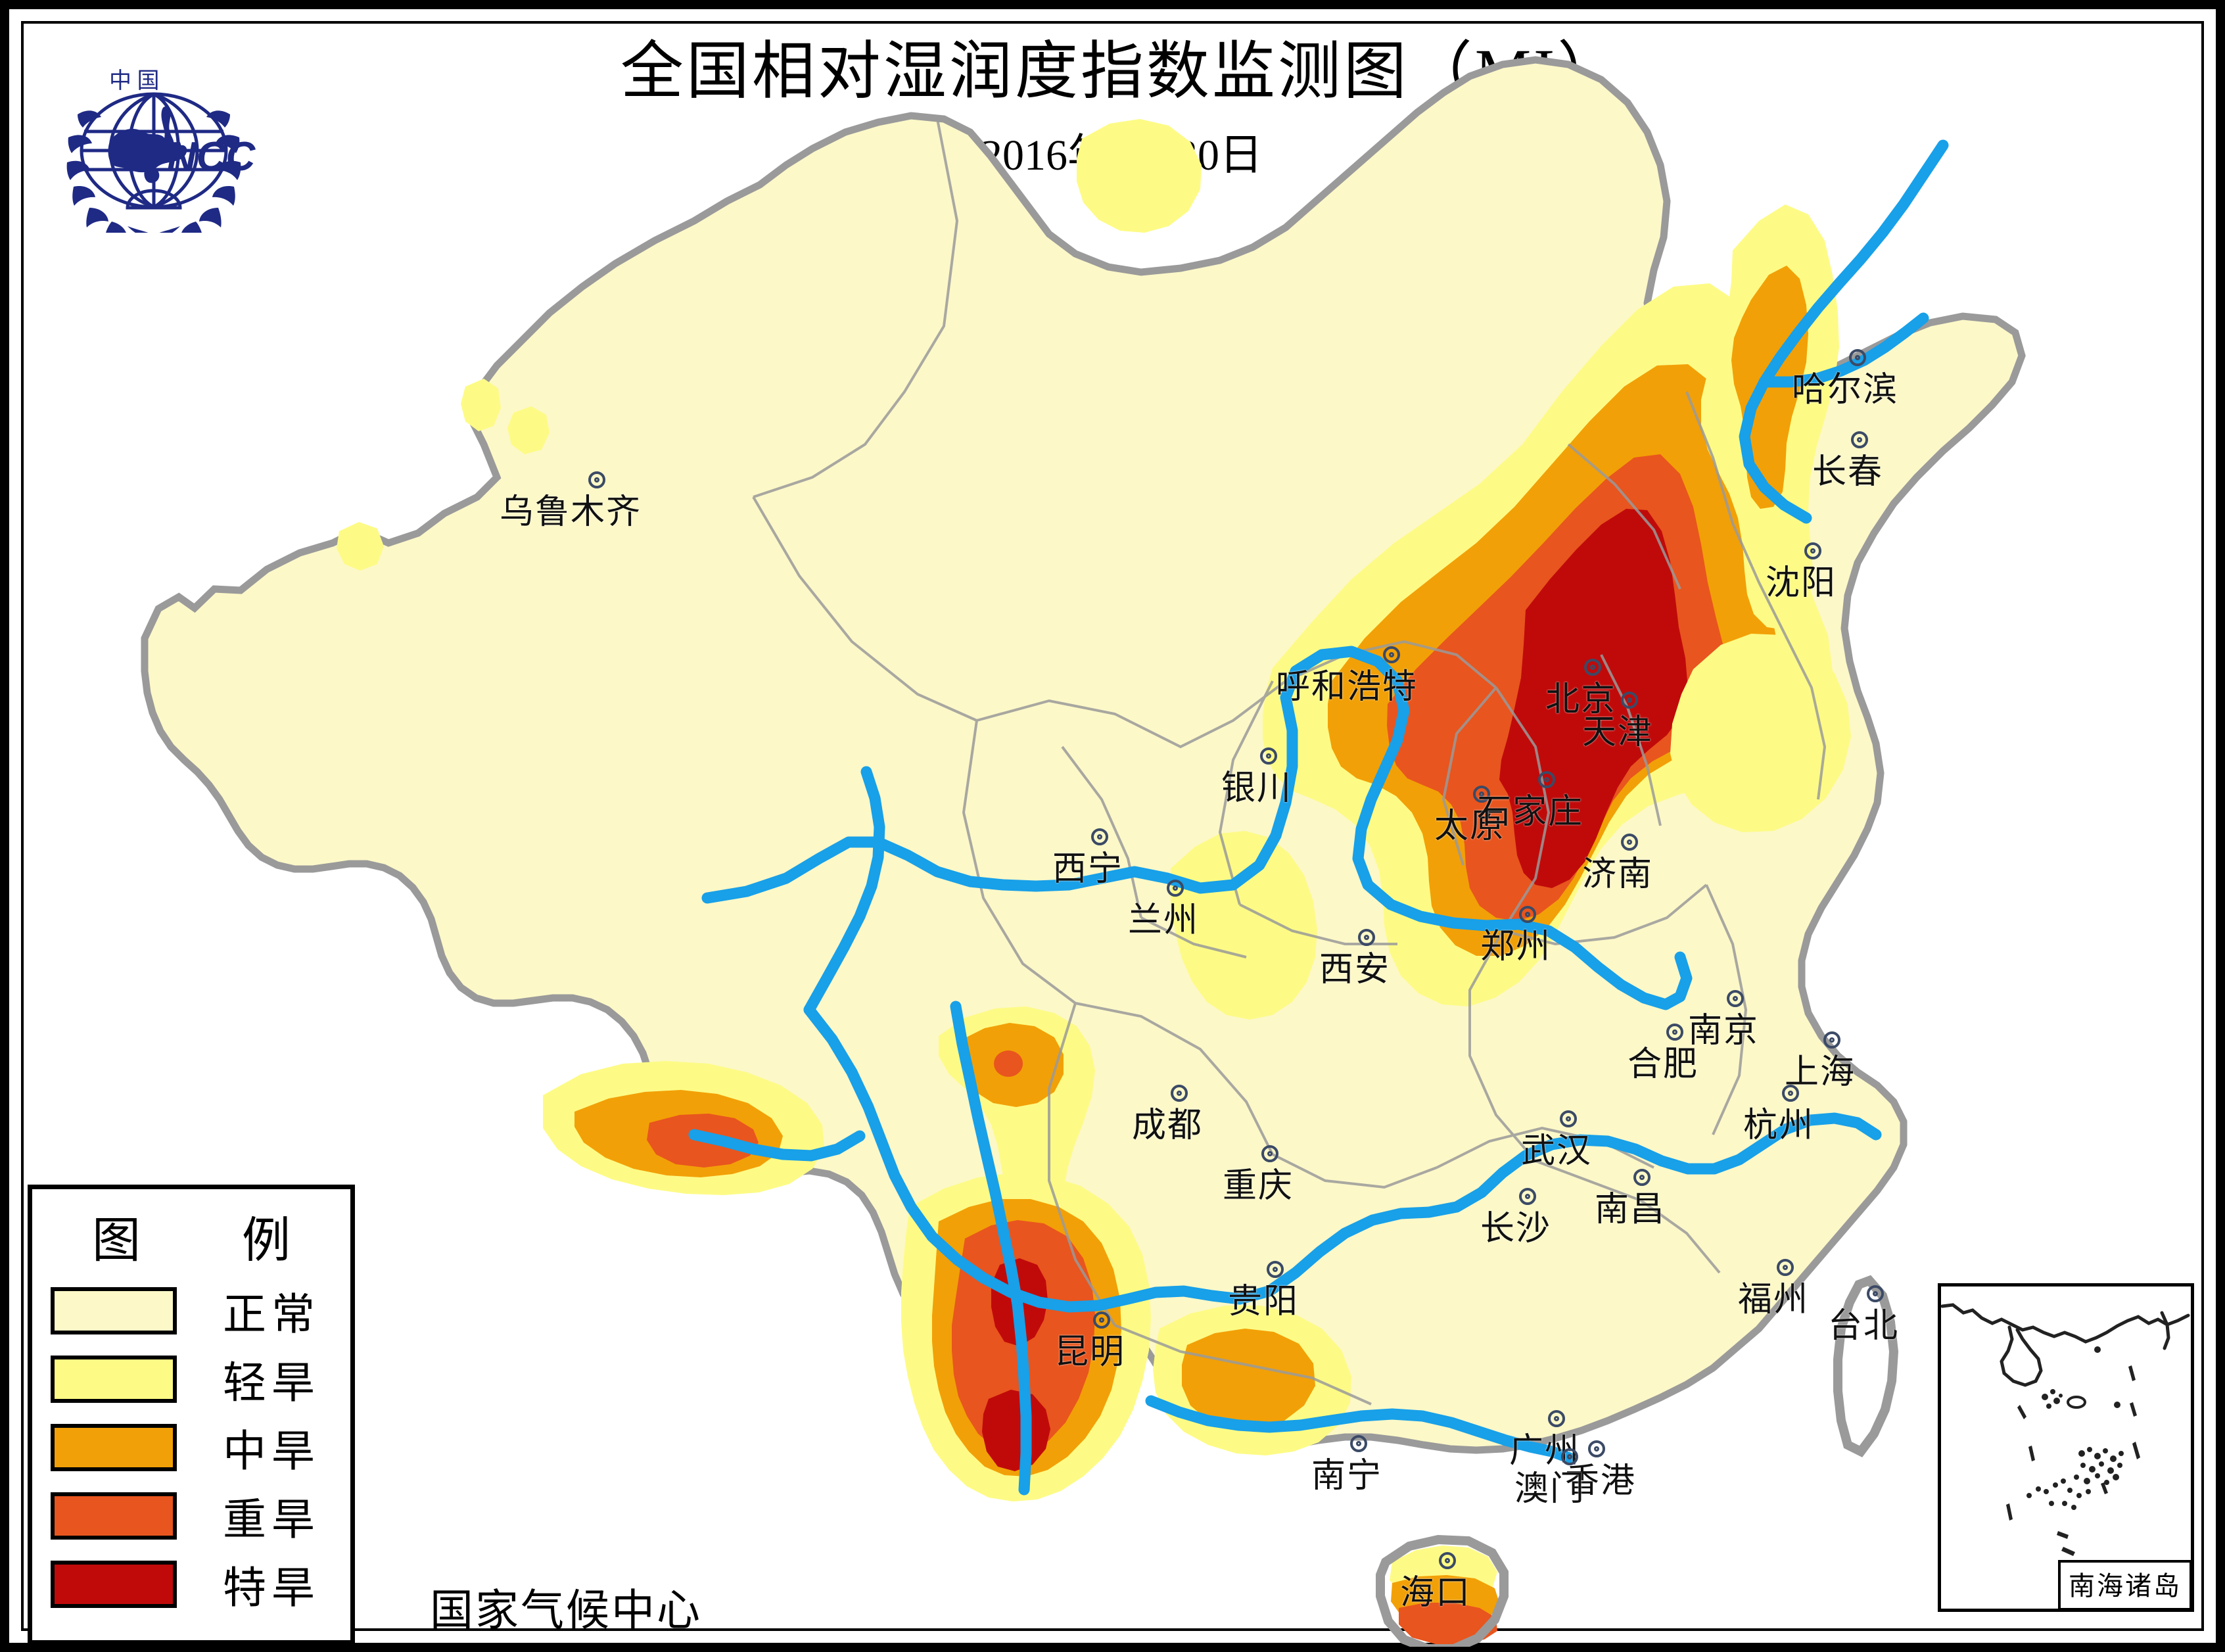 The width and height of the screenshot is (2225, 1652). What do you see at coordinates (1275, 1269) in the screenshot?
I see `city-marker-贵阳` at bounding box center [1275, 1269].